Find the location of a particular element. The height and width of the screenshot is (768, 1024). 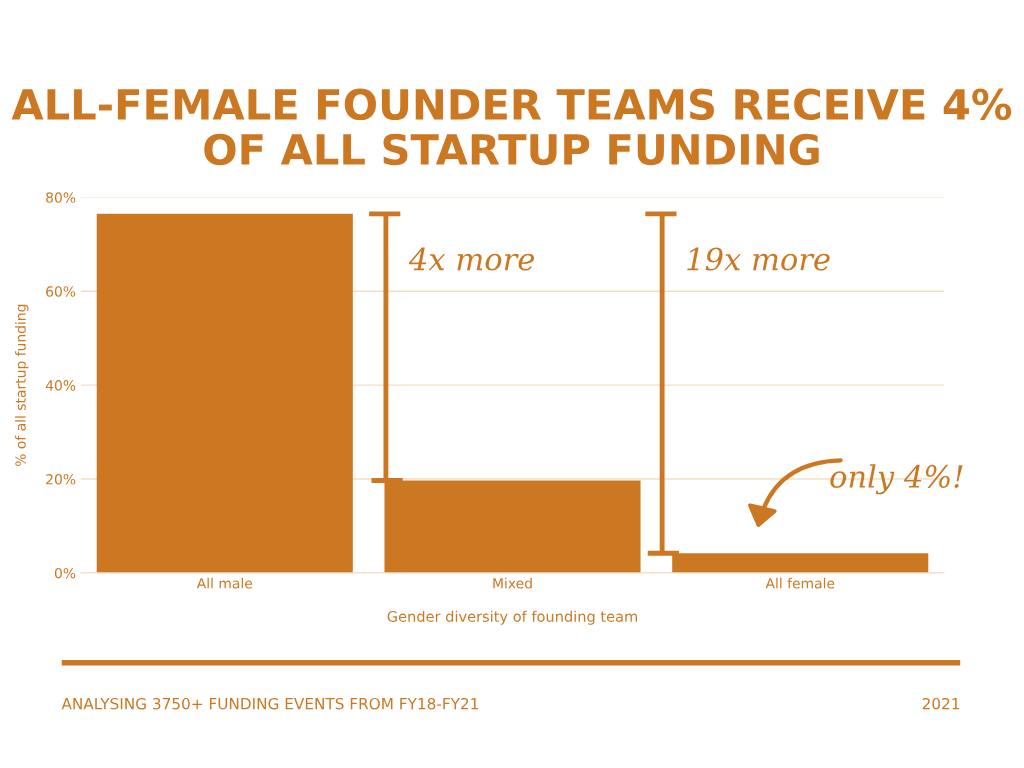

y-tick-label: 60% is located at coordinates (61, 291).